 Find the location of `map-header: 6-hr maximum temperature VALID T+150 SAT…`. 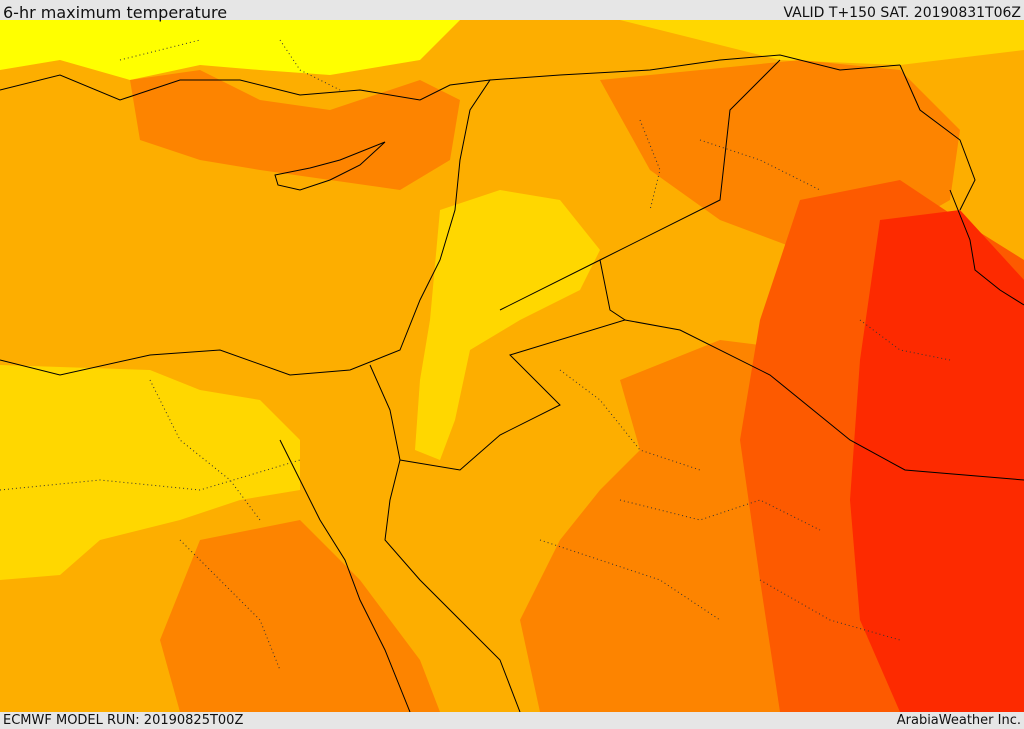

map-header: 6-hr maximum temperature VALID T+150 SAT… is located at coordinates (512, 11).